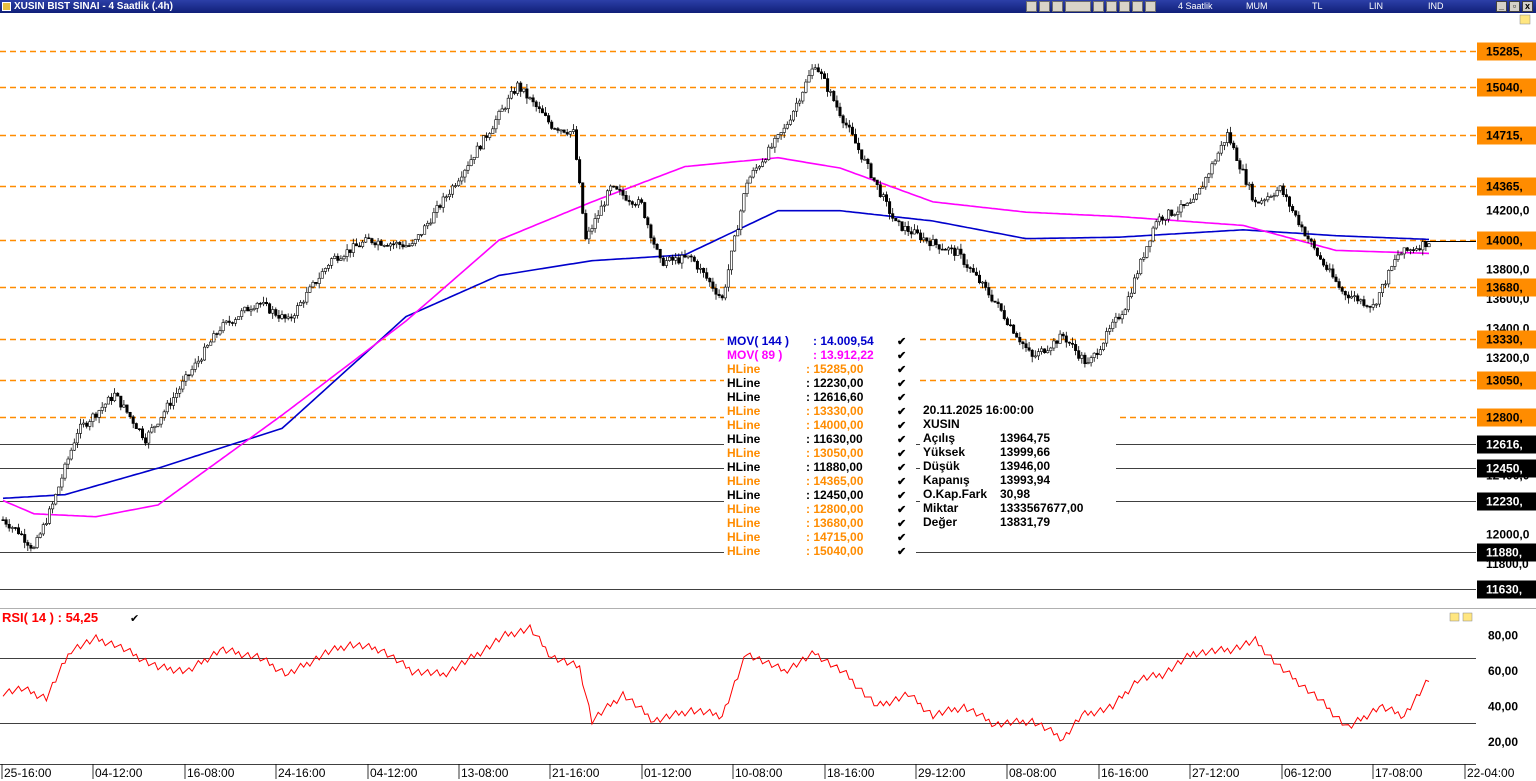 This screenshot has height=781, width=1536. Describe the element at coordinates (1504, 445) in the screenshot. I see `hline-tag-label: 12616,` at that location.